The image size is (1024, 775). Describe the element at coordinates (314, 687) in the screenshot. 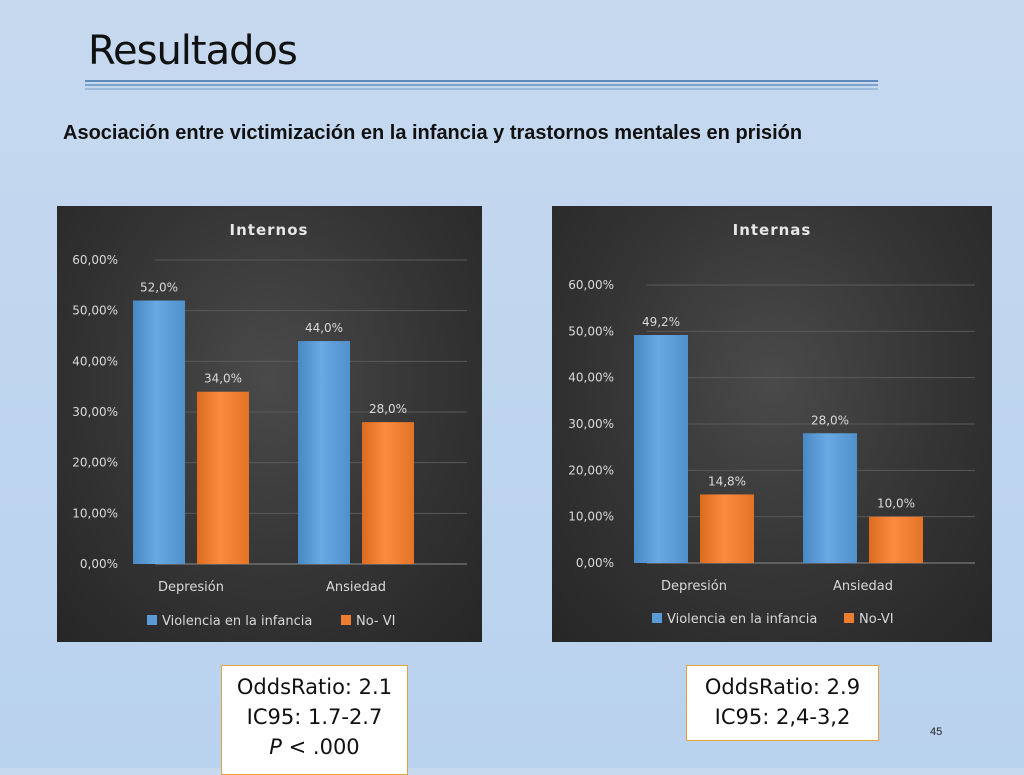

I see `odds-ratio-text: OddsRatio: 2.1` at that location.